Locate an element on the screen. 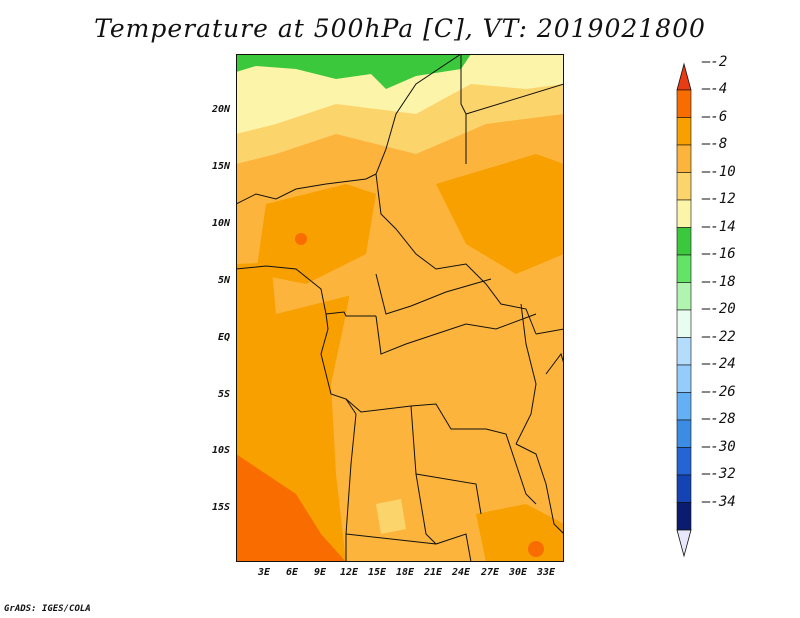 This screenshot has width=800, height=618. lat-label: 5N is located at coordinates (223, 280).